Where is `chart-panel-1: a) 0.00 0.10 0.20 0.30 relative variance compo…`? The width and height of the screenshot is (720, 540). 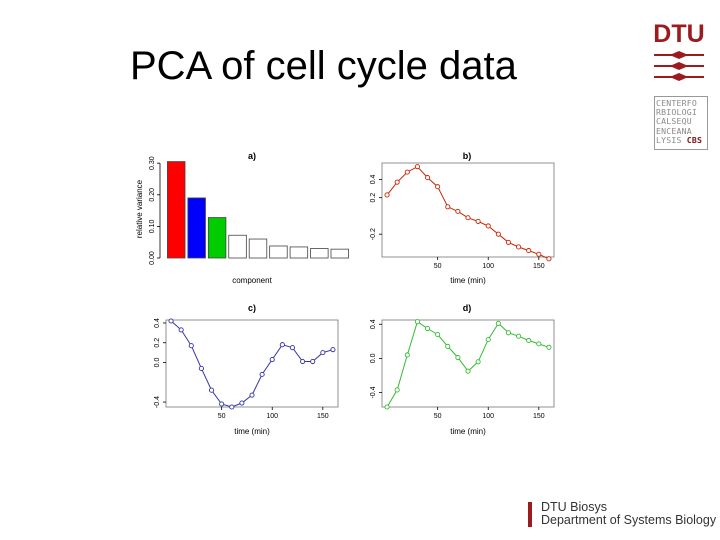
chart-panel-1: a) 0.00 0.10 0.20 0.30 relative variance compo… is located at coordinates (242, 218).